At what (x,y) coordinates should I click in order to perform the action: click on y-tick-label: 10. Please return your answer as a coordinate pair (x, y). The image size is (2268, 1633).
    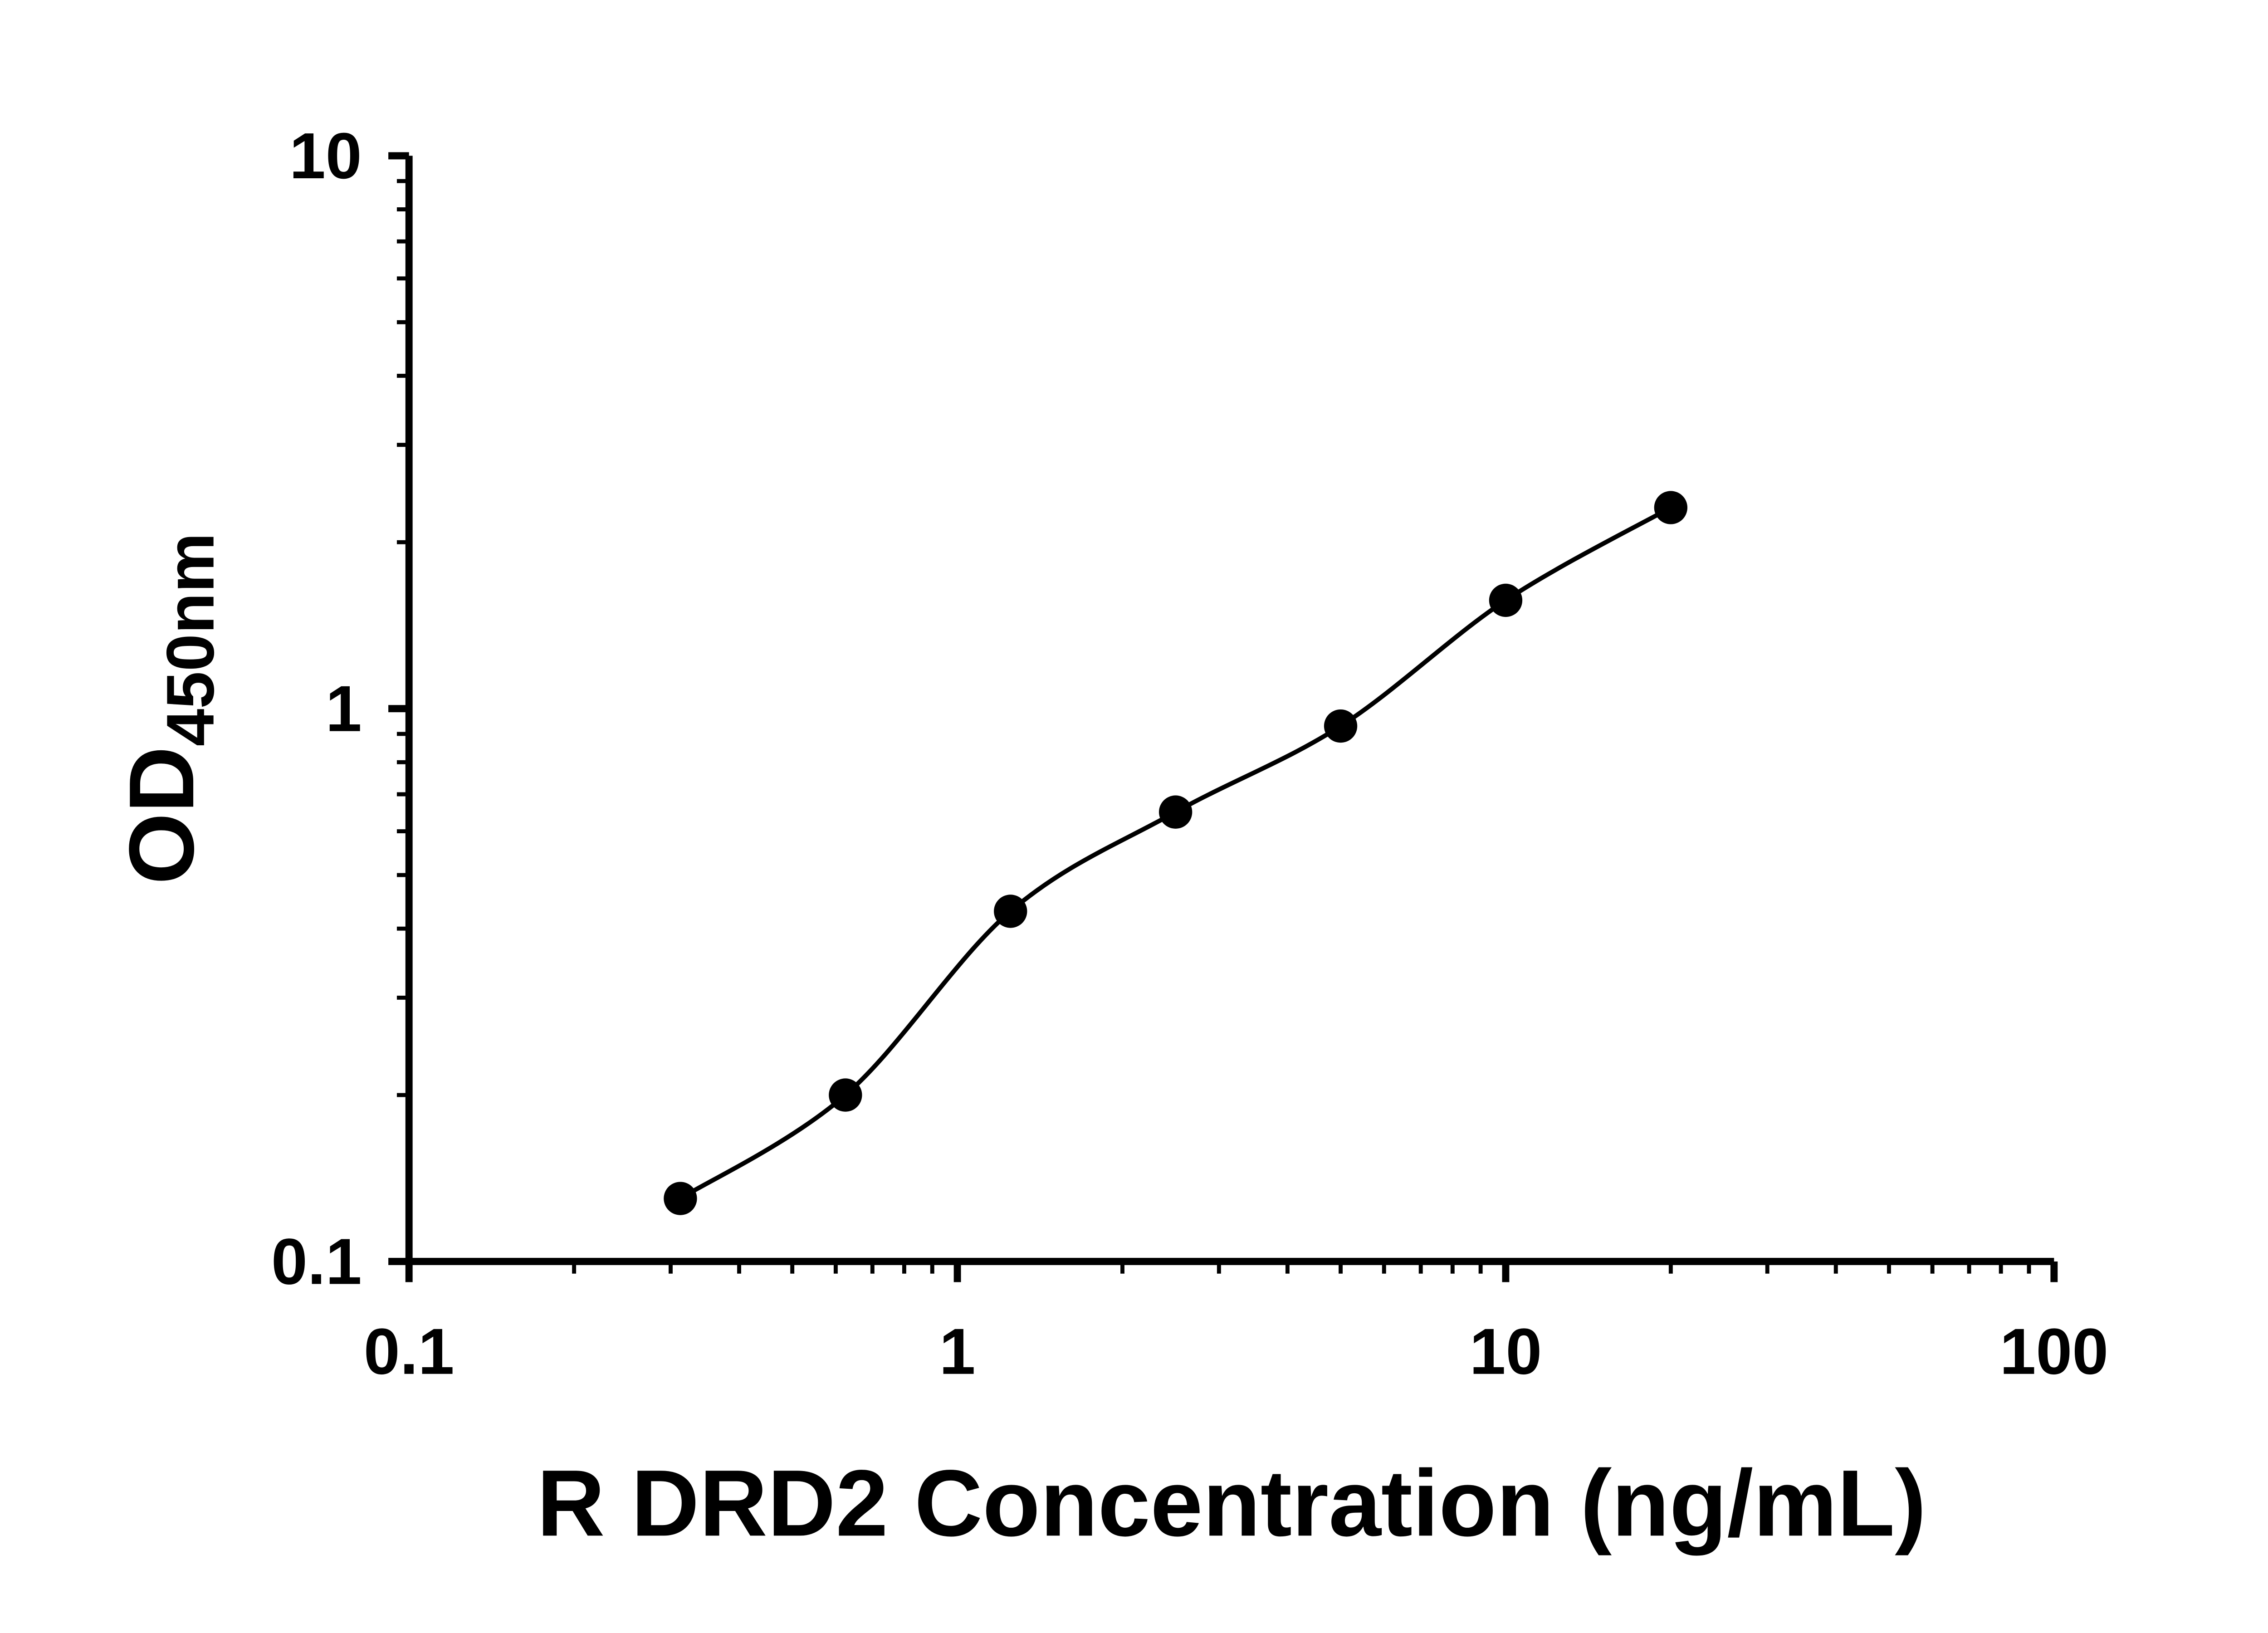
    Looking at the image, I should click on (325, 156).